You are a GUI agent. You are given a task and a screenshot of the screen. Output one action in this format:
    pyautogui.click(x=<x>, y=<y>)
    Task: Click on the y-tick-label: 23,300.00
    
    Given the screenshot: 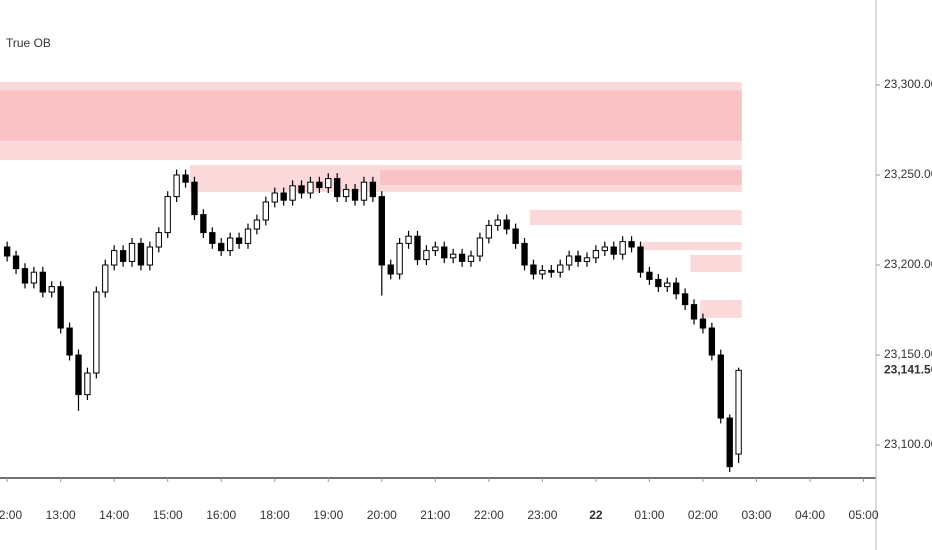 What is the action you would take?
    pyautogui.click(x=908, y=84)
    